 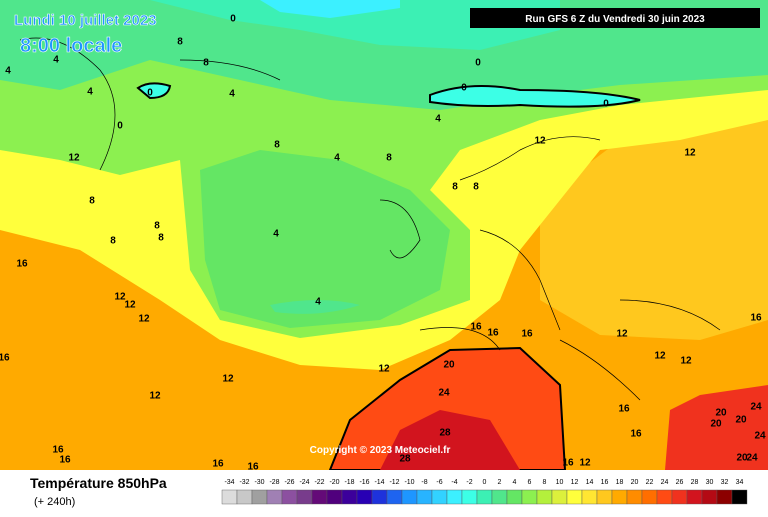 What do you see at coordinates (409, 482) in the screenshot?
I see `scale-label: -10` at bounding box center [409, 482].